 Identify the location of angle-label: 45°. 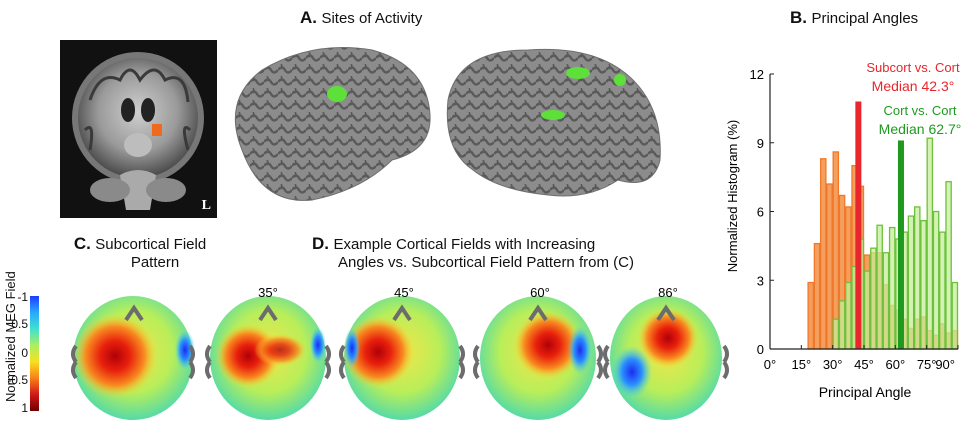
(404, 292).